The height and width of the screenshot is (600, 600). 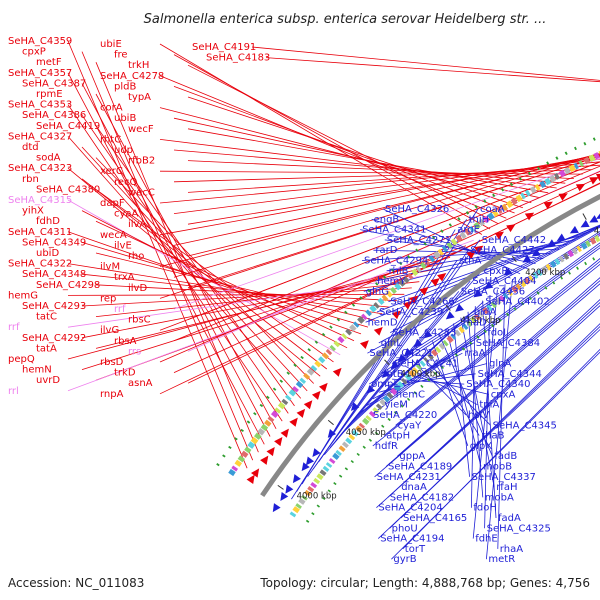 I want to click on forward-gene-label: SeHA_C4191, so click(x=224, y=47).